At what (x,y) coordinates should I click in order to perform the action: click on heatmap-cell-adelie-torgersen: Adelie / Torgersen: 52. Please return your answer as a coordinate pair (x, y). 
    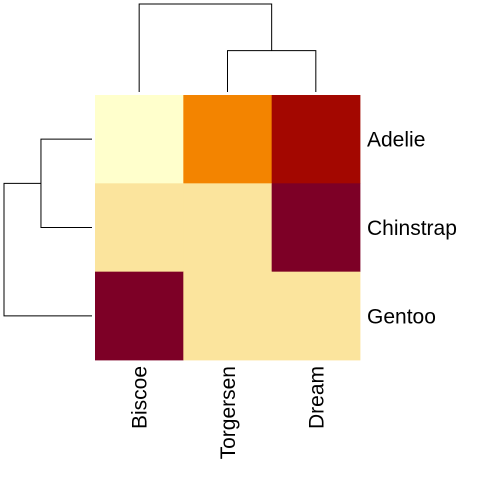
    Looking at the image, I should click on (228, 139).